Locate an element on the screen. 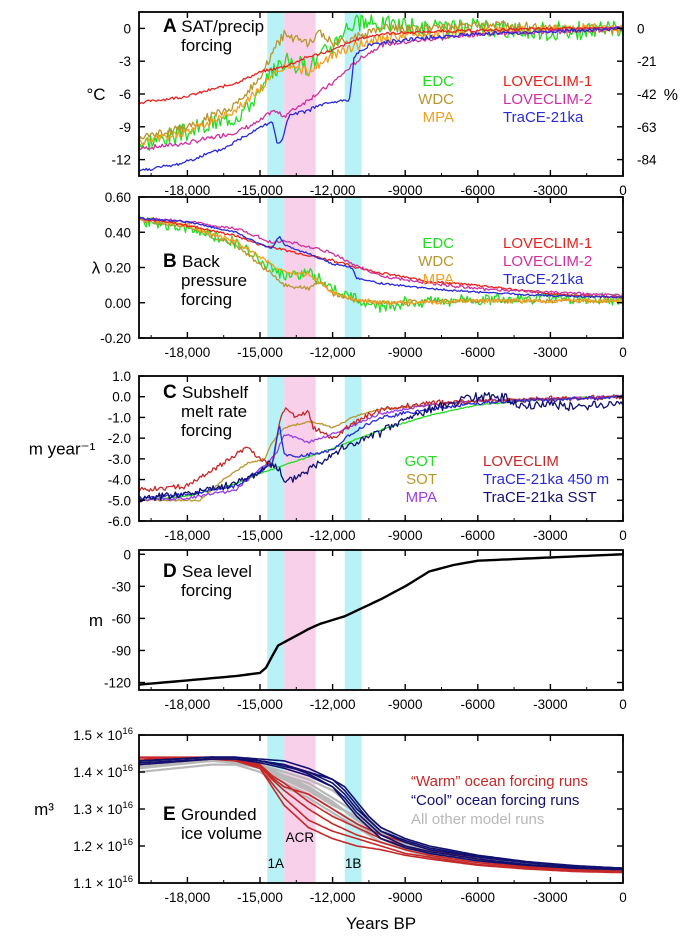  y-tick-label: -60 is located at coordinates (121, 618).